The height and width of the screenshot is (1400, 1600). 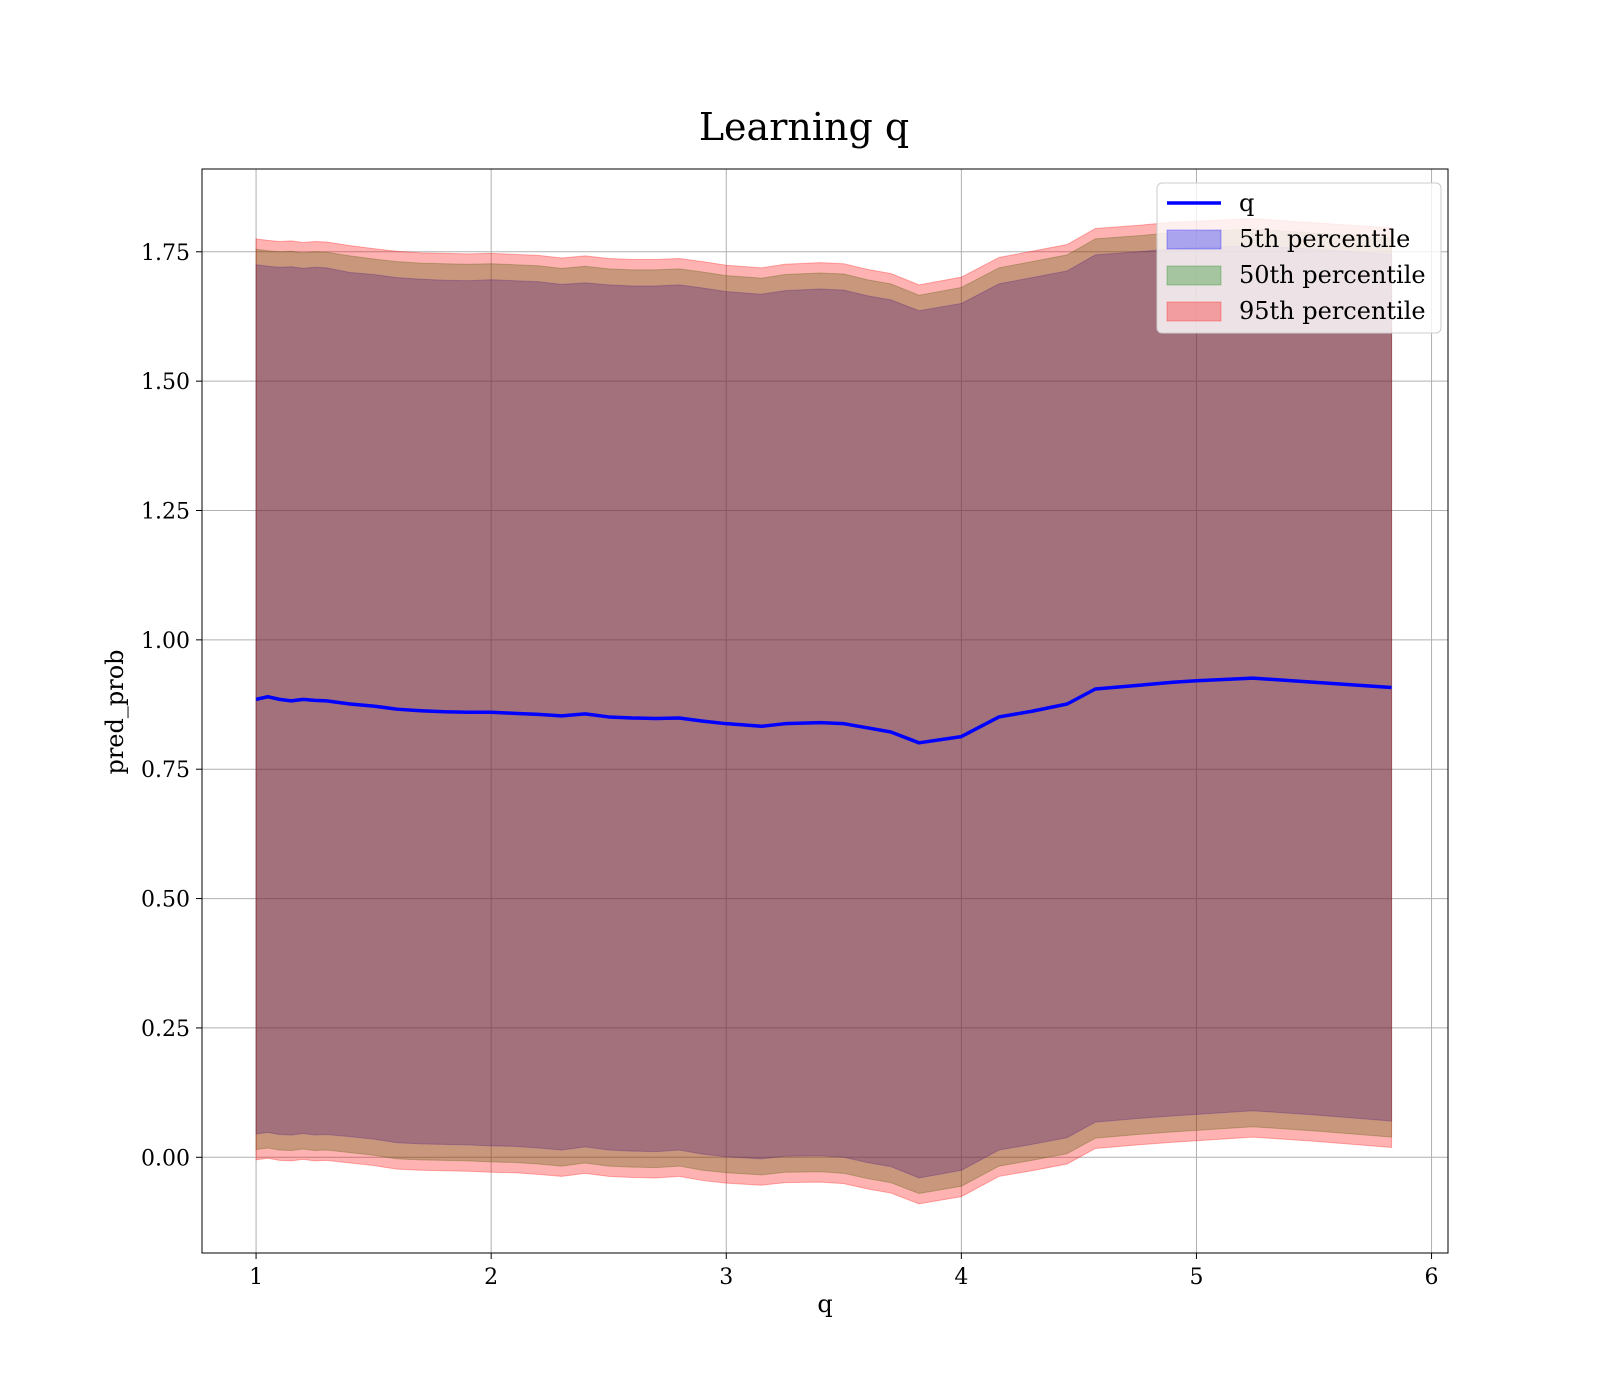 I want to click on y-tick-label: 1.25, so click(x=165, y=511).